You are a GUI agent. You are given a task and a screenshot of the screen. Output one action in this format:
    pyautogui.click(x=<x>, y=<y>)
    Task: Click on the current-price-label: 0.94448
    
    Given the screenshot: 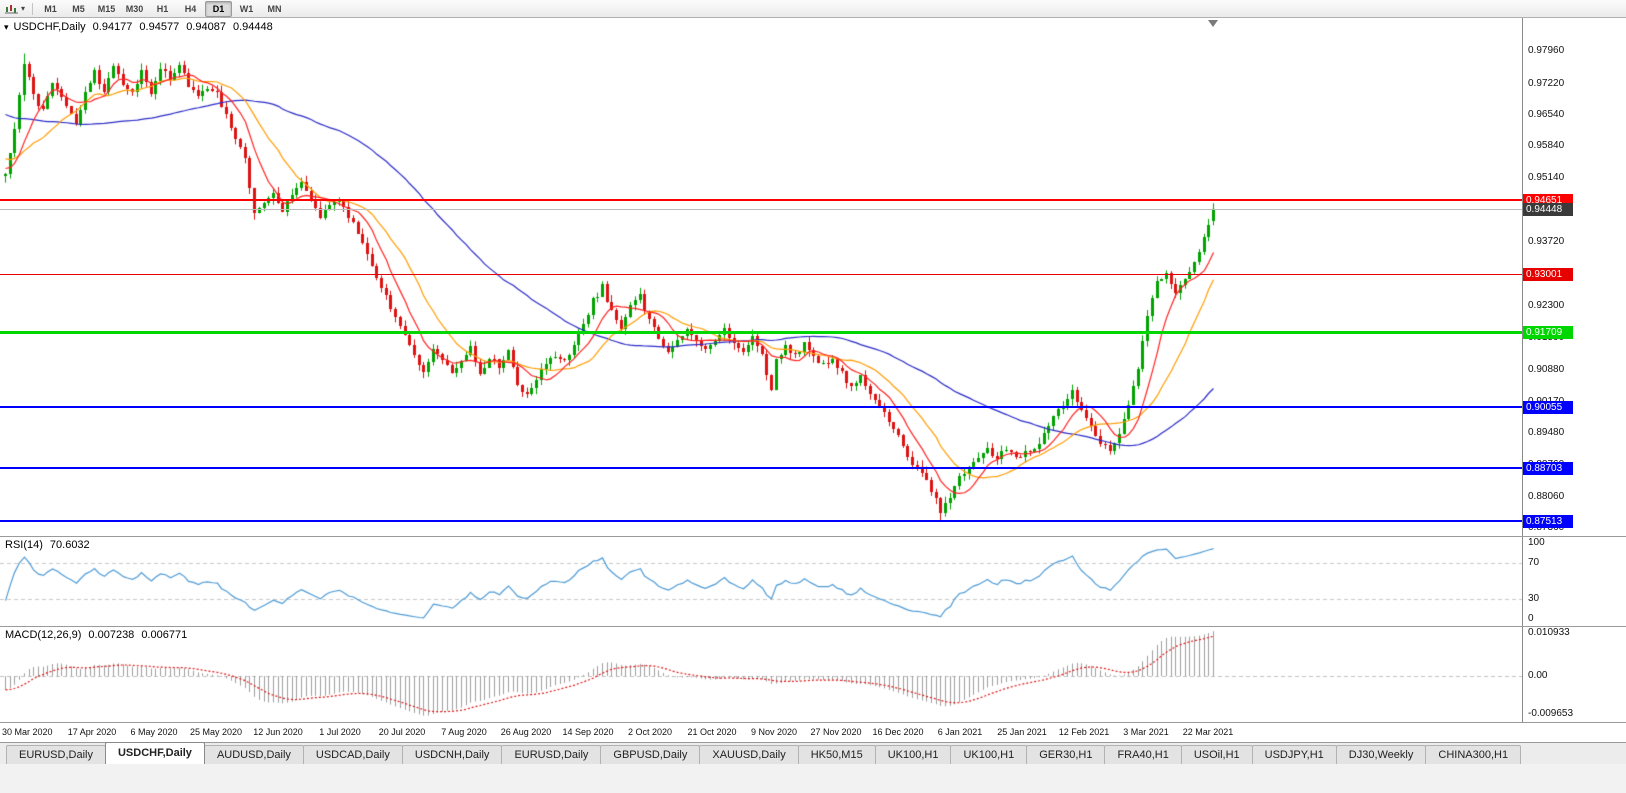 What is the action you would take?
    pyautogui.click(x=1548, y=210)
    